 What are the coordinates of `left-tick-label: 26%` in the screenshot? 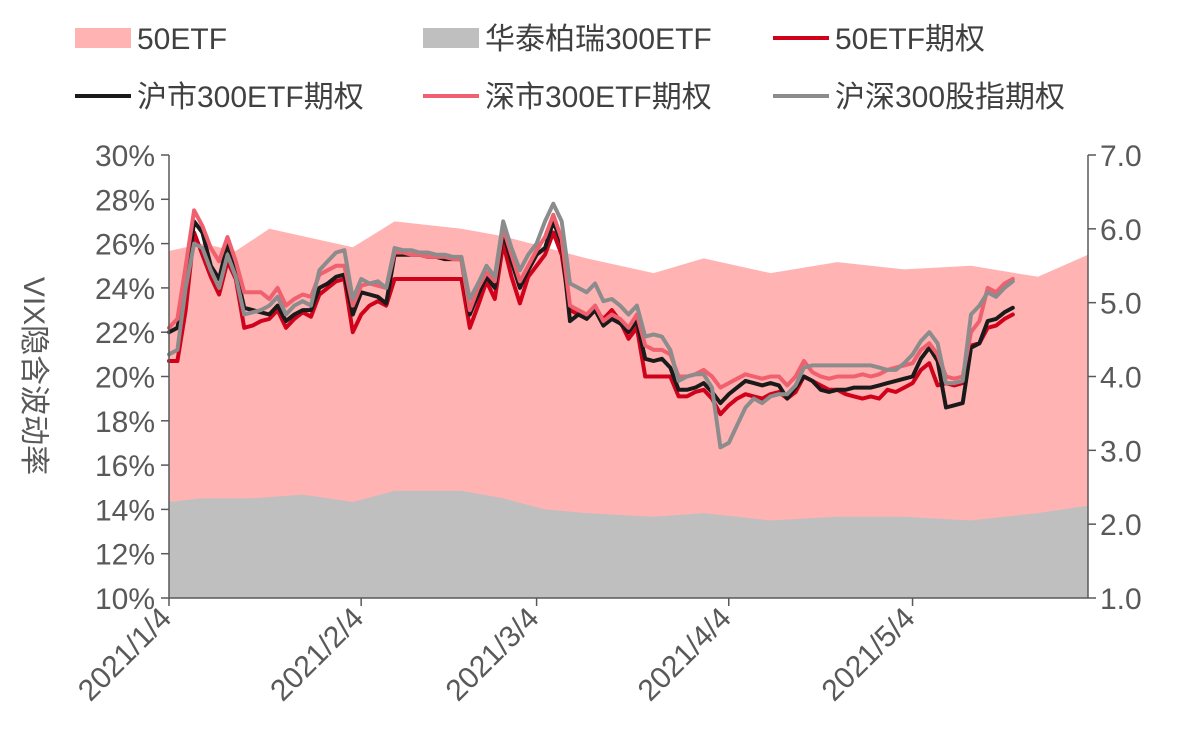 It's located at (125, 245).